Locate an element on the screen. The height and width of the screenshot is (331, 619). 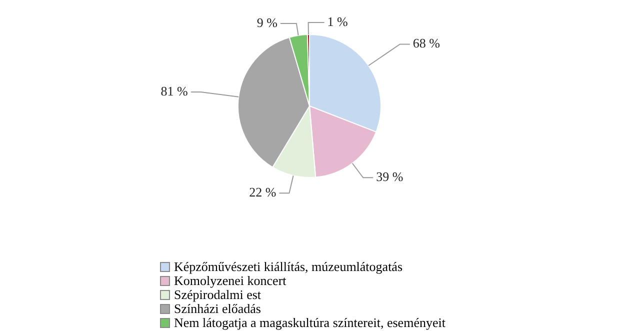
legend-label: Komolyzenei koncert is located at coordinates (230, 280).